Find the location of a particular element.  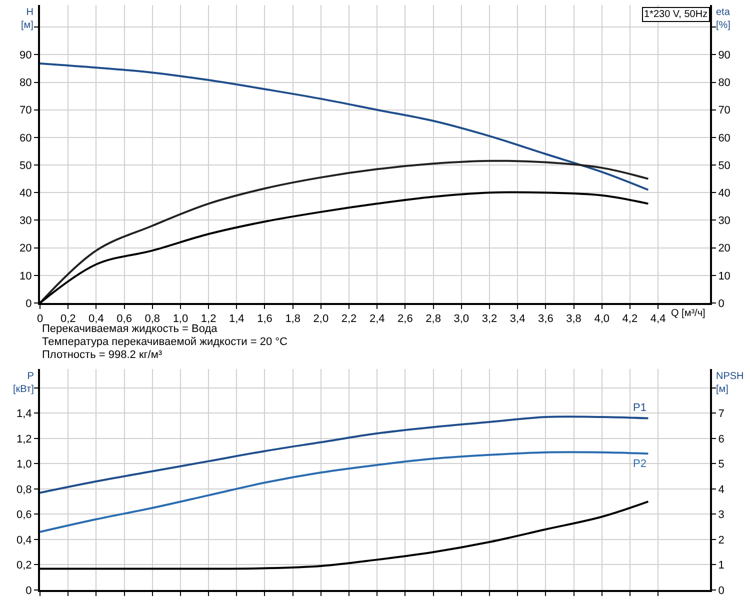

y-tick-label: 1,2 is located at coordinates (24, 439).